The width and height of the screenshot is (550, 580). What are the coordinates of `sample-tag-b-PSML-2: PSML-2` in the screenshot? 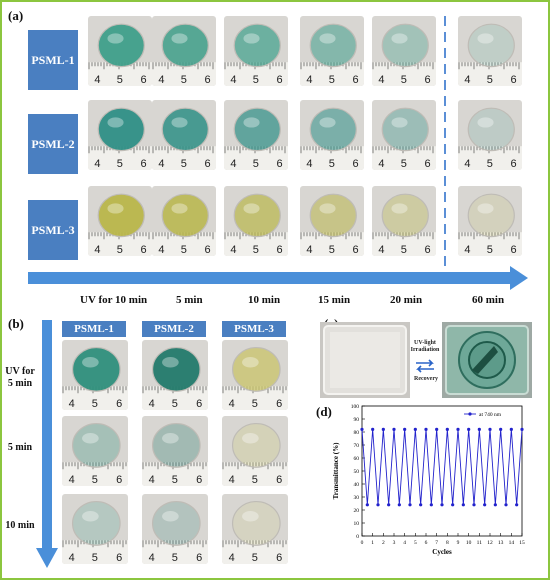 It's located at (174, 329).